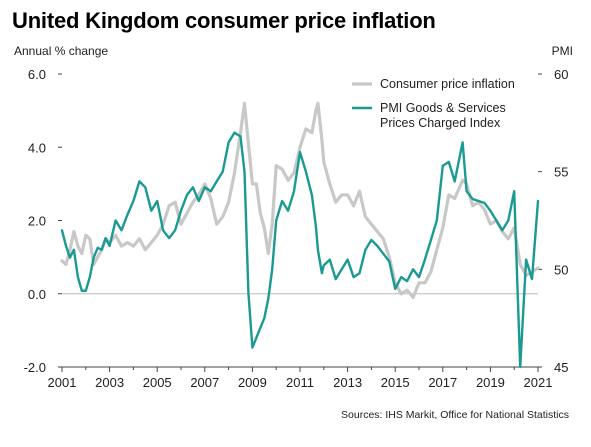  I want to click on x-tick-label: 2013, so click(347, 382).